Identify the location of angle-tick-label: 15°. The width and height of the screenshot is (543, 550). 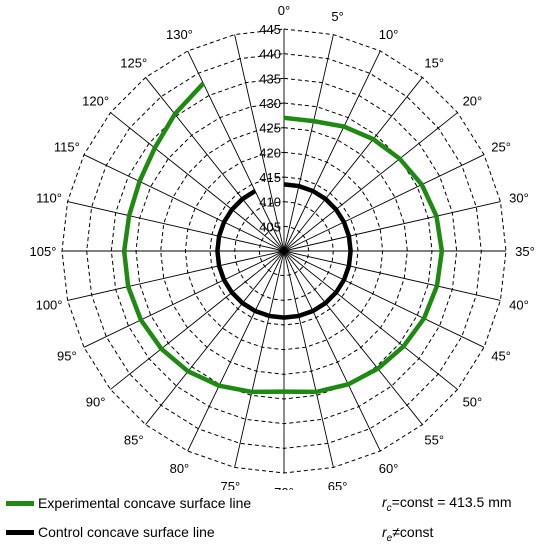
(434, 63).